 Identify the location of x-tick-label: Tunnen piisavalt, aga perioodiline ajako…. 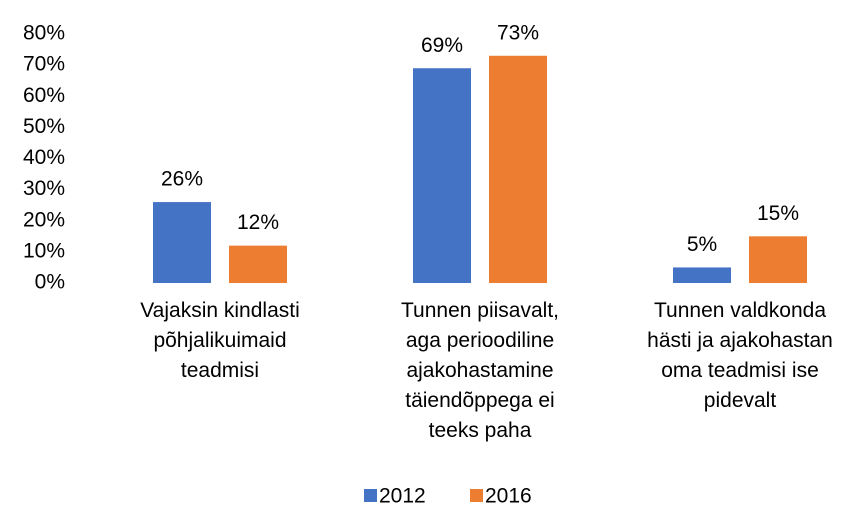
(480, 370).